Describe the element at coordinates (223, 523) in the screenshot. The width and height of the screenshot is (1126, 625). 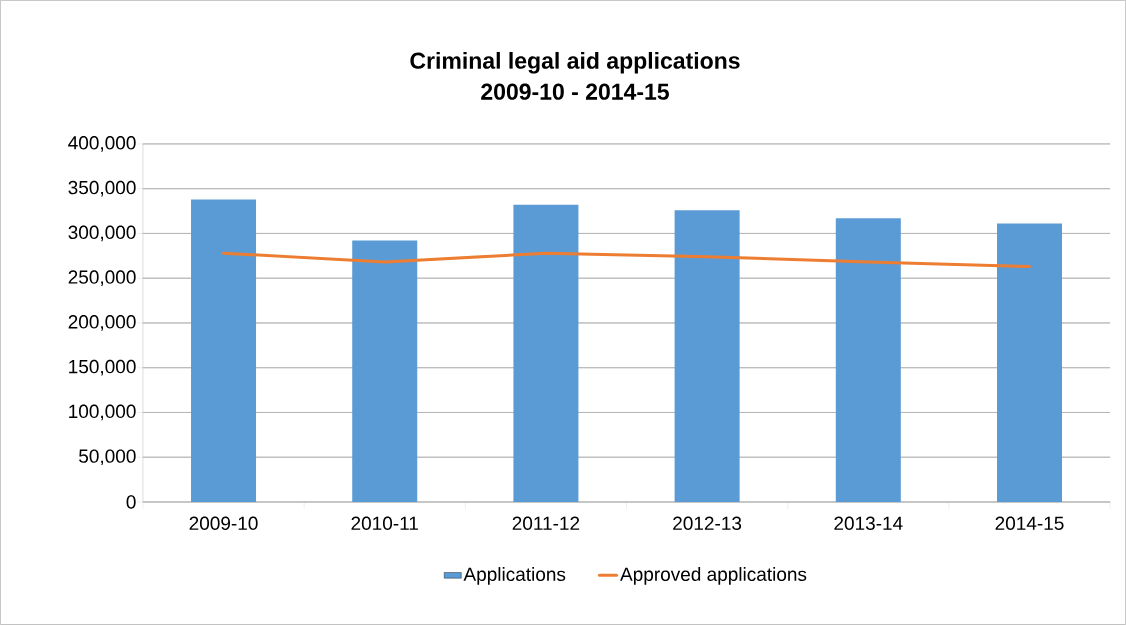
I see `x-tick-label: 2009-10` at that location.